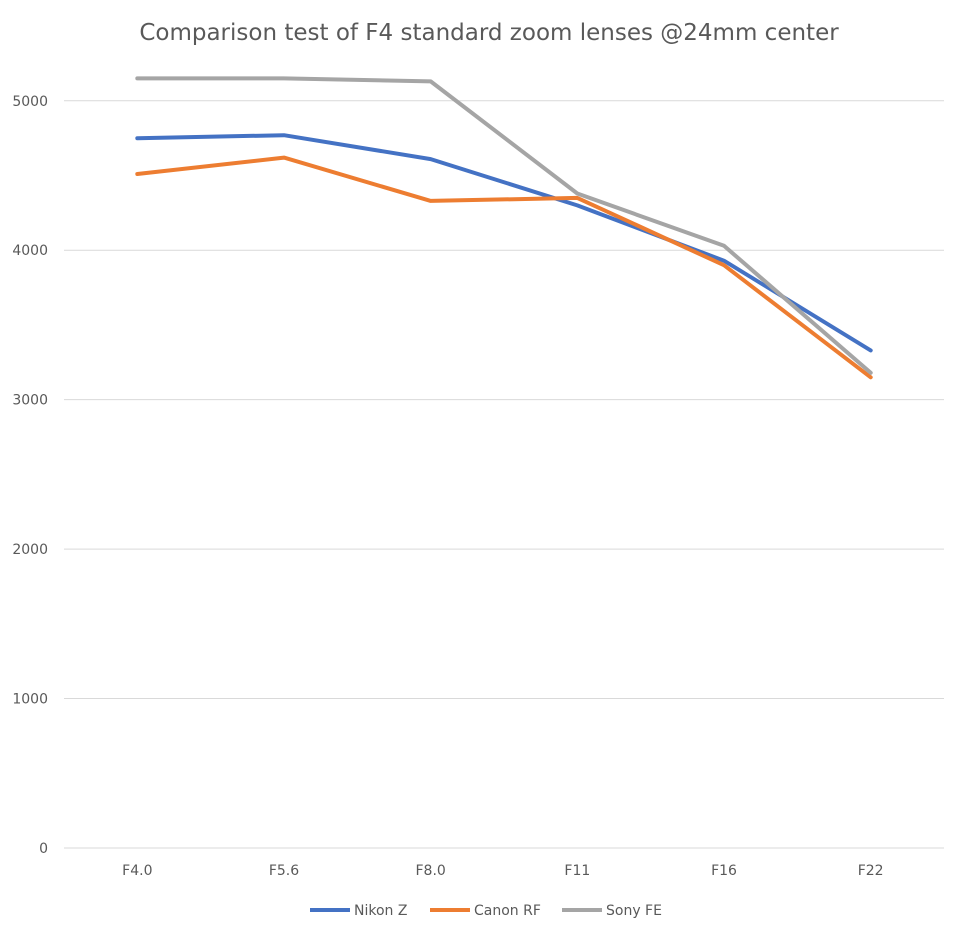  I want to click on y-axis-tick-labels: 0 1000 2000 3000 4000 5000, so click(30, 475).